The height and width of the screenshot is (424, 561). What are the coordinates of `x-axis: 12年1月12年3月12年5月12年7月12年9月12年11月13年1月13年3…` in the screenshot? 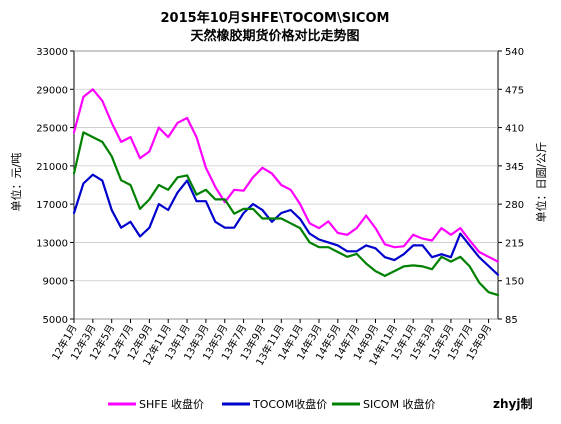 It's located at (271, 343).